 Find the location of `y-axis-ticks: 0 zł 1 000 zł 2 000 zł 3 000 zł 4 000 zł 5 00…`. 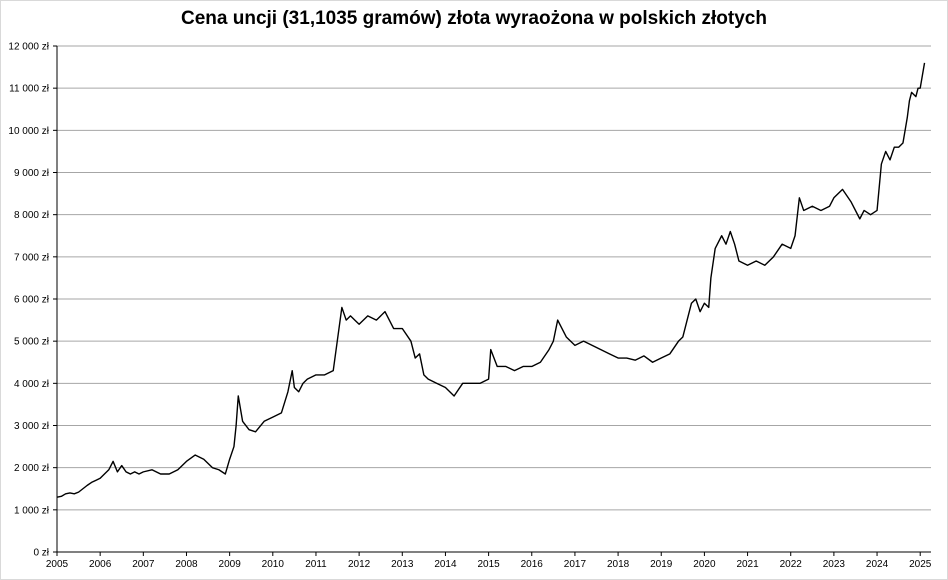

y-axis-ticks: 0 zł 1 000 zł 2 000 zł 3 000 zł 4 000 zł 5 00… is located at coordinates (32, 300).